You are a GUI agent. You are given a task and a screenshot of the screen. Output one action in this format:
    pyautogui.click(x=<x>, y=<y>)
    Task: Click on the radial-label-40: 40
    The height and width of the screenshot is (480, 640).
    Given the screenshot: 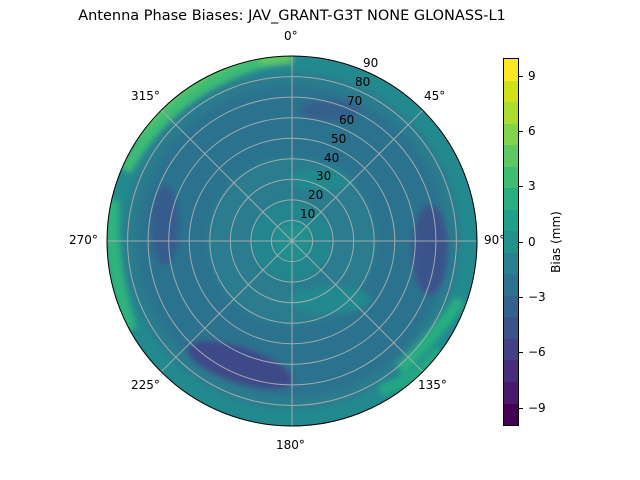 What is the action you would take?
    pyautogui.click(x=332, y=158)
    